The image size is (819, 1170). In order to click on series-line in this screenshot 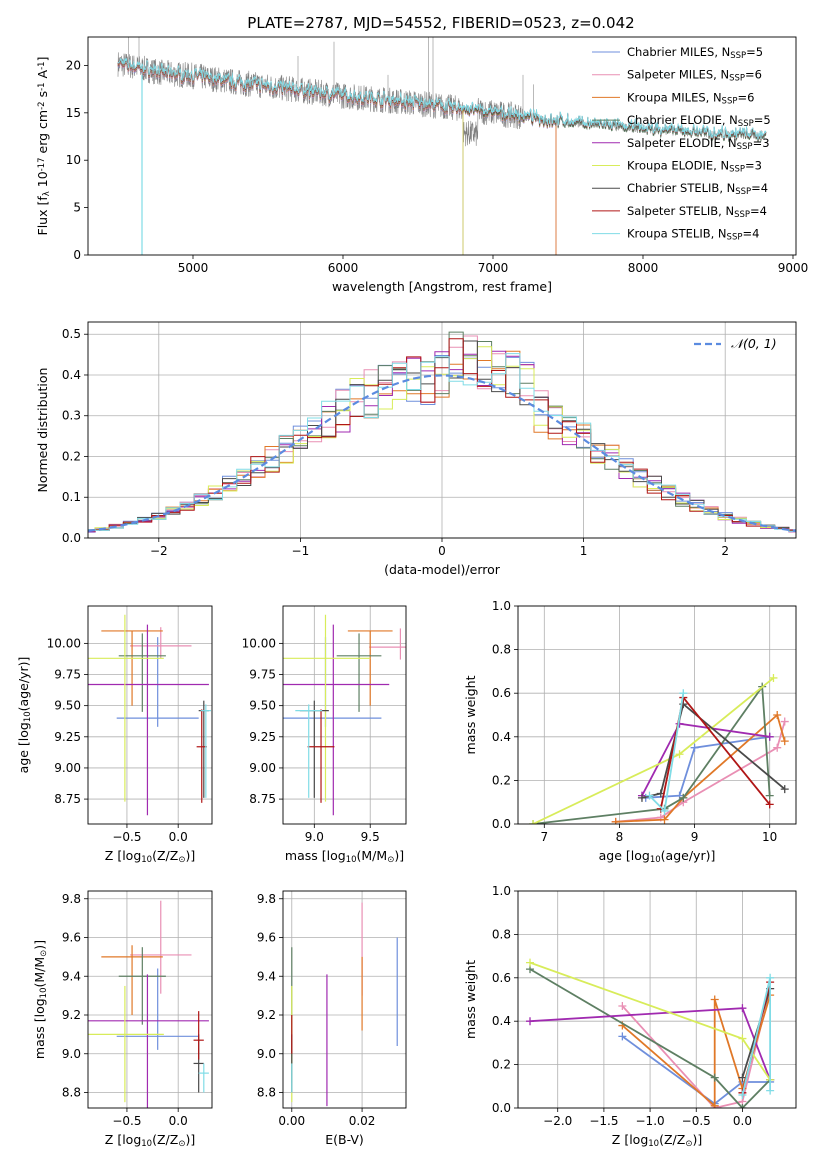, I will do `click(651, 754)`.